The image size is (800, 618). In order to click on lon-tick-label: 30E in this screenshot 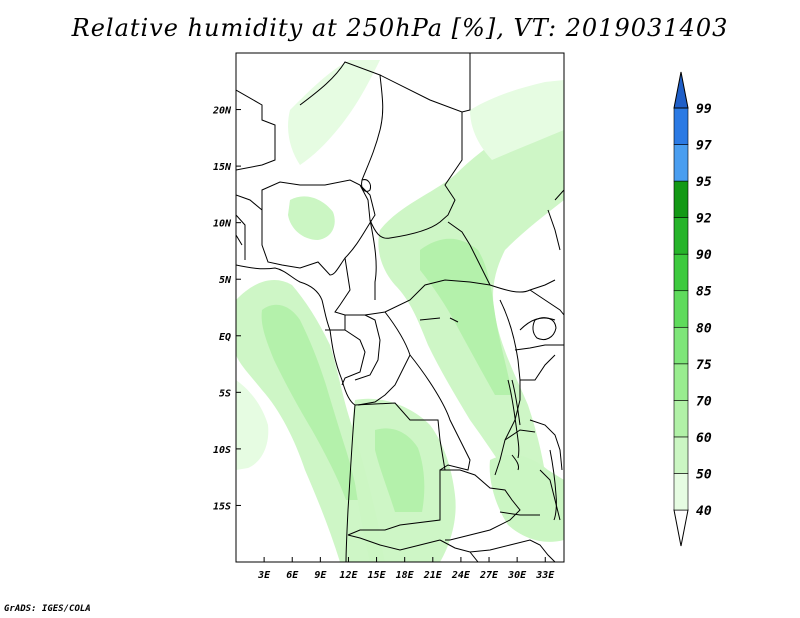, I will do `click(517, 575)`.